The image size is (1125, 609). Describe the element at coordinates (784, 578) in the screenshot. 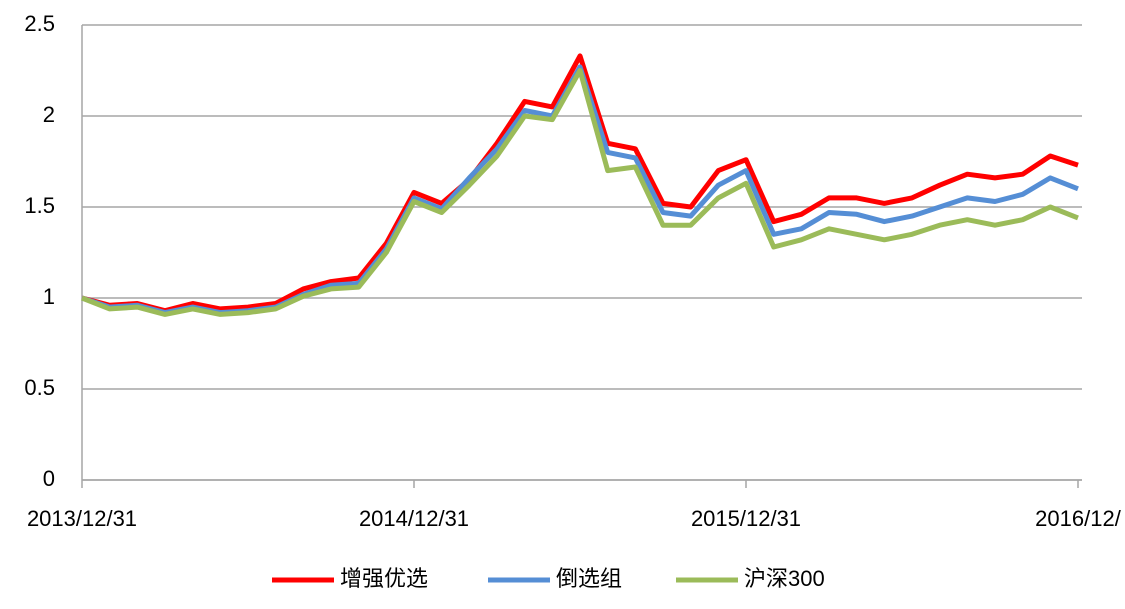

I see `legend-label: 沪深300` at that location.